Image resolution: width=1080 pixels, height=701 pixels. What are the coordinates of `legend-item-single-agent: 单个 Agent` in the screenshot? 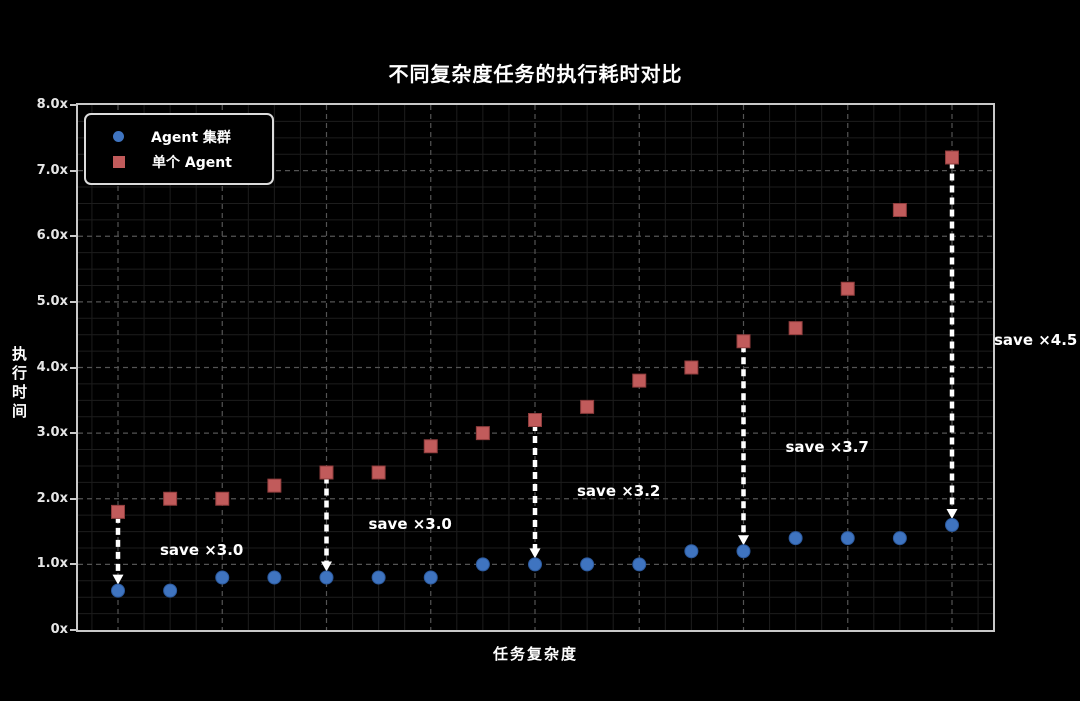 It's located at (179, 161).